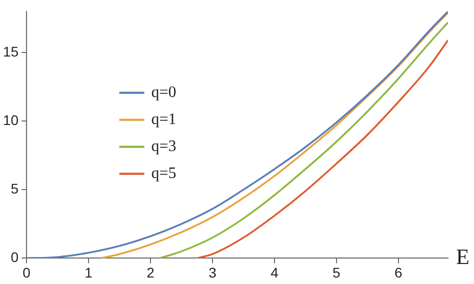  I want to click on x-tick-label: 1, so click(88, 272).